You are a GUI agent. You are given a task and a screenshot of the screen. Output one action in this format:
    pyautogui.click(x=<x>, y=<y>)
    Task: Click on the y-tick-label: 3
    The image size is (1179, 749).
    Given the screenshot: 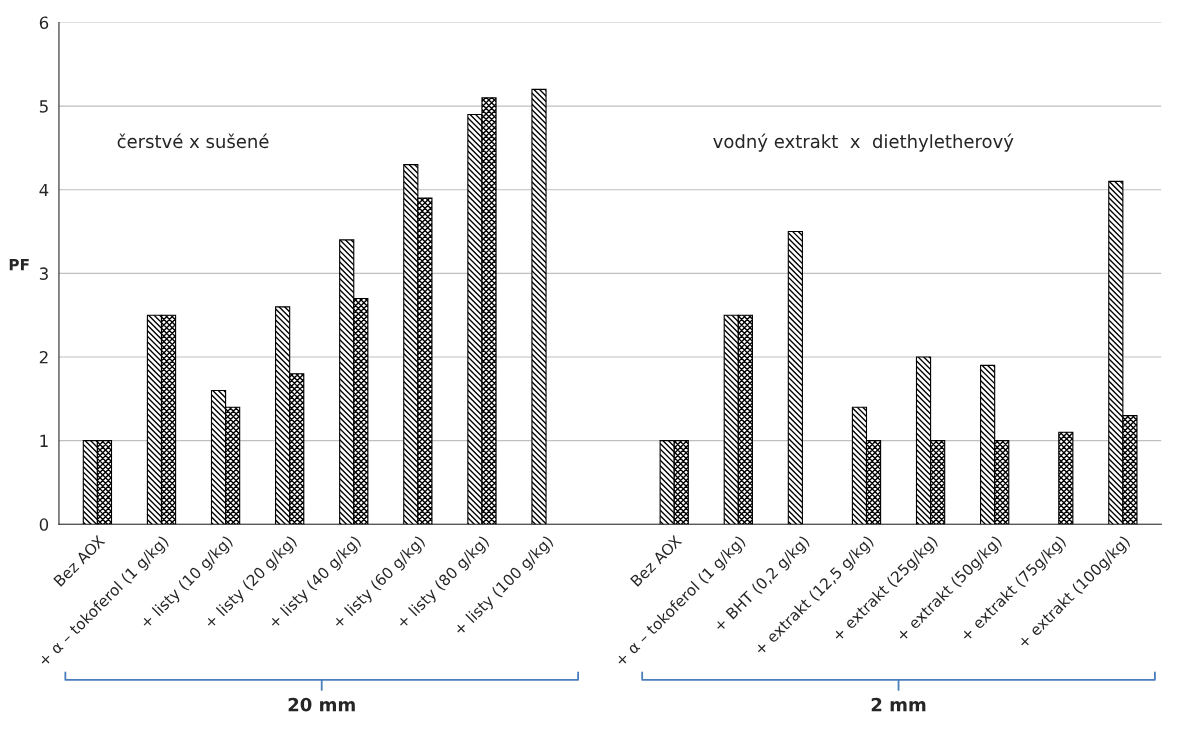 What is the action you would take?
    pyautogui.click(x=43, y=273)
    